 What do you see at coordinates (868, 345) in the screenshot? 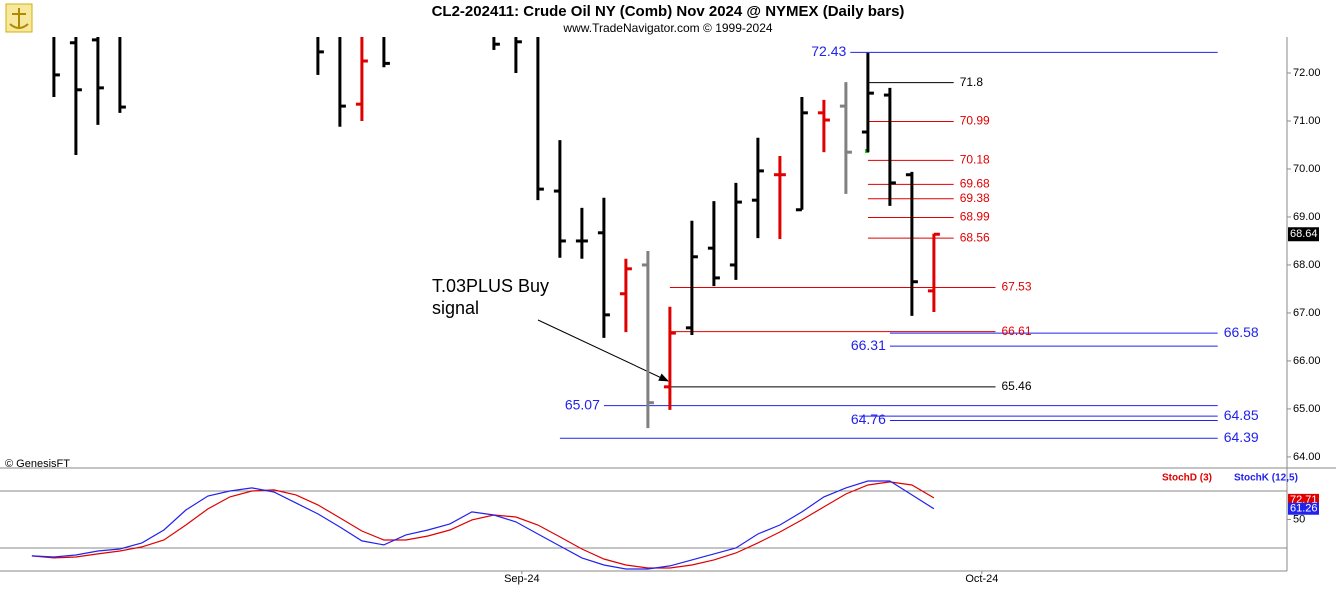
I see `level-label: 66.31` at bounding box center [868, 345].